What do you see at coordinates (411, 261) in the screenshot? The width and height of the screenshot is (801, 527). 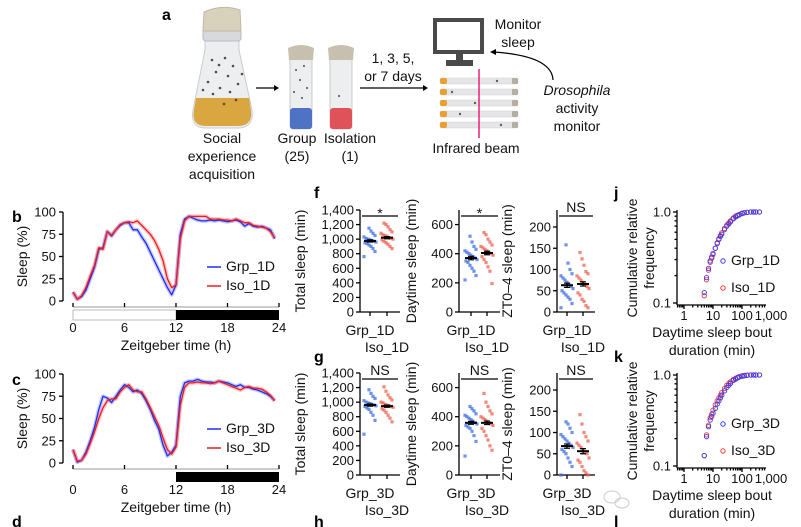 I see `y-axis-label: Daytime sleep (min)` at bounding box center [411, 261].